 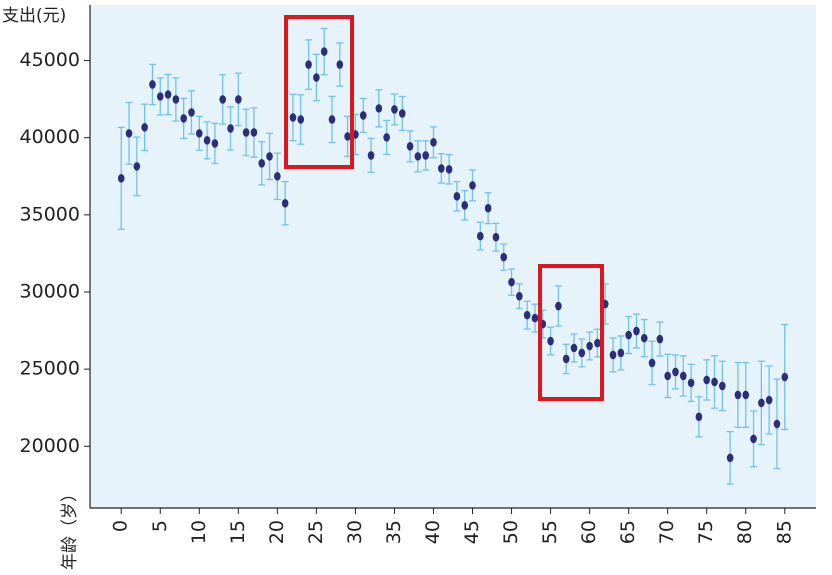 I want to click on x-tick-label: 5, so click(x=160, y=526).